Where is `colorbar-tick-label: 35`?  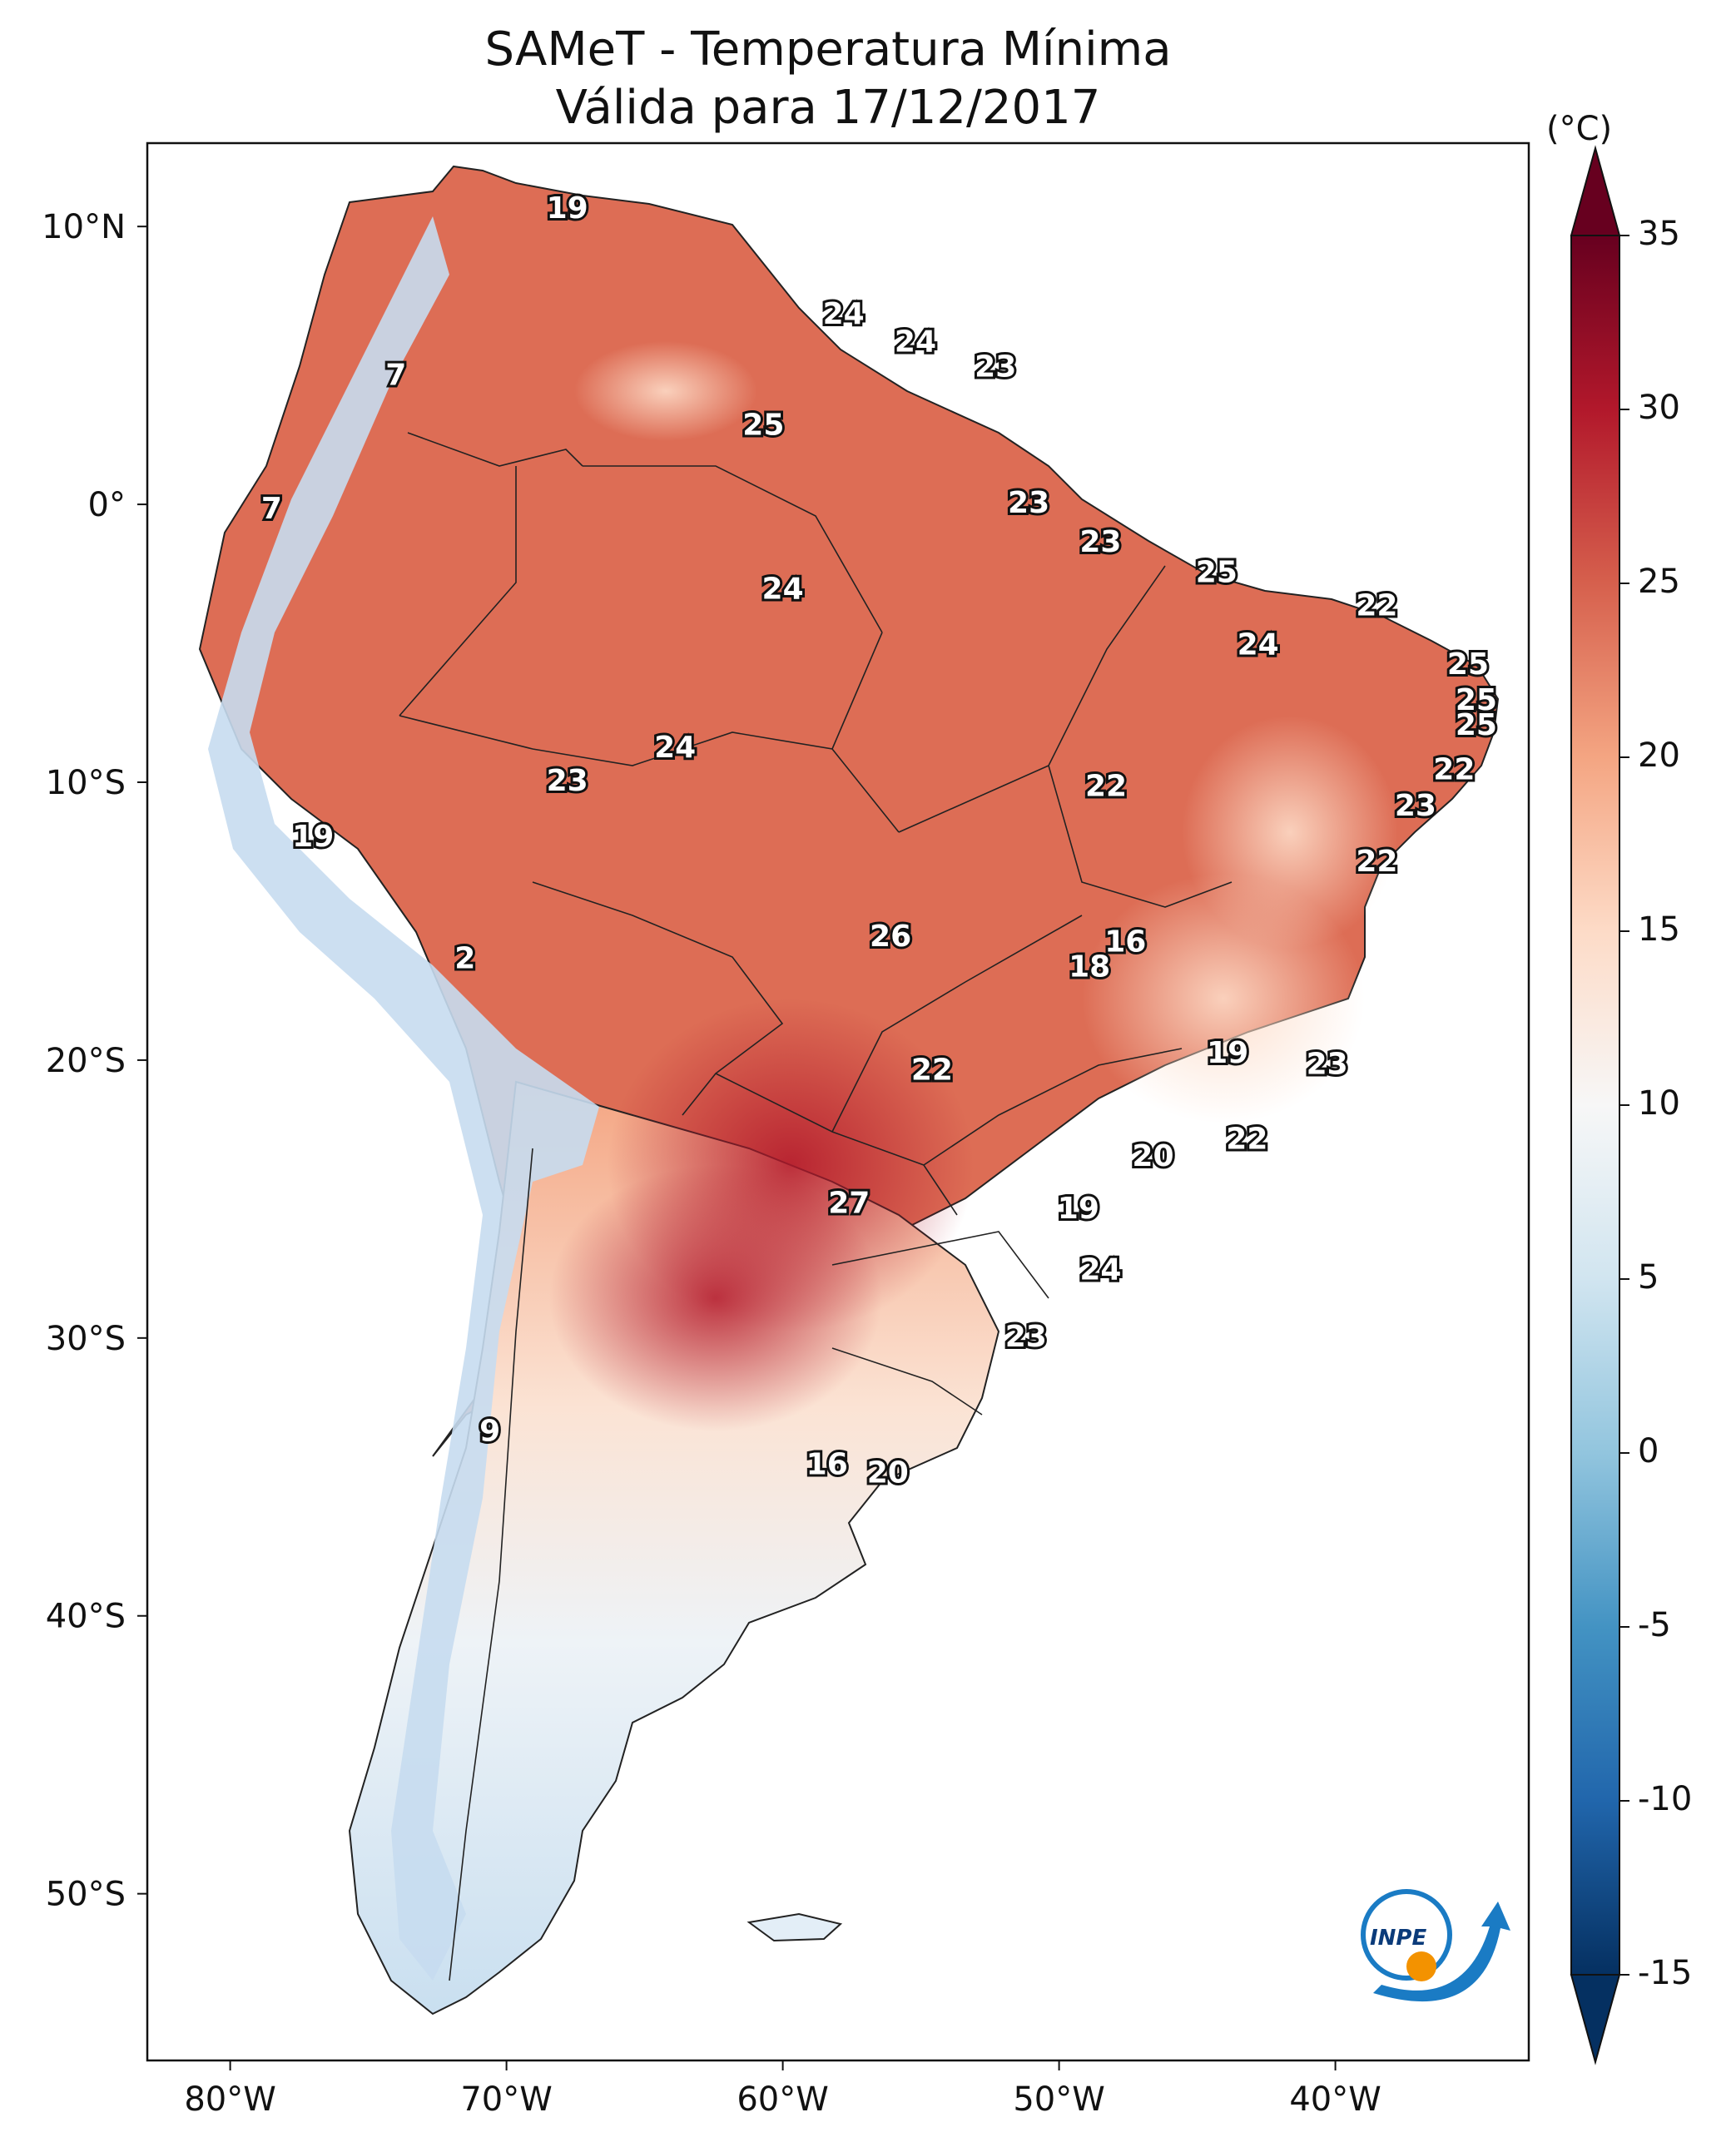 colorbar-tick-label: 35 is located at coordinates (1659, 234).